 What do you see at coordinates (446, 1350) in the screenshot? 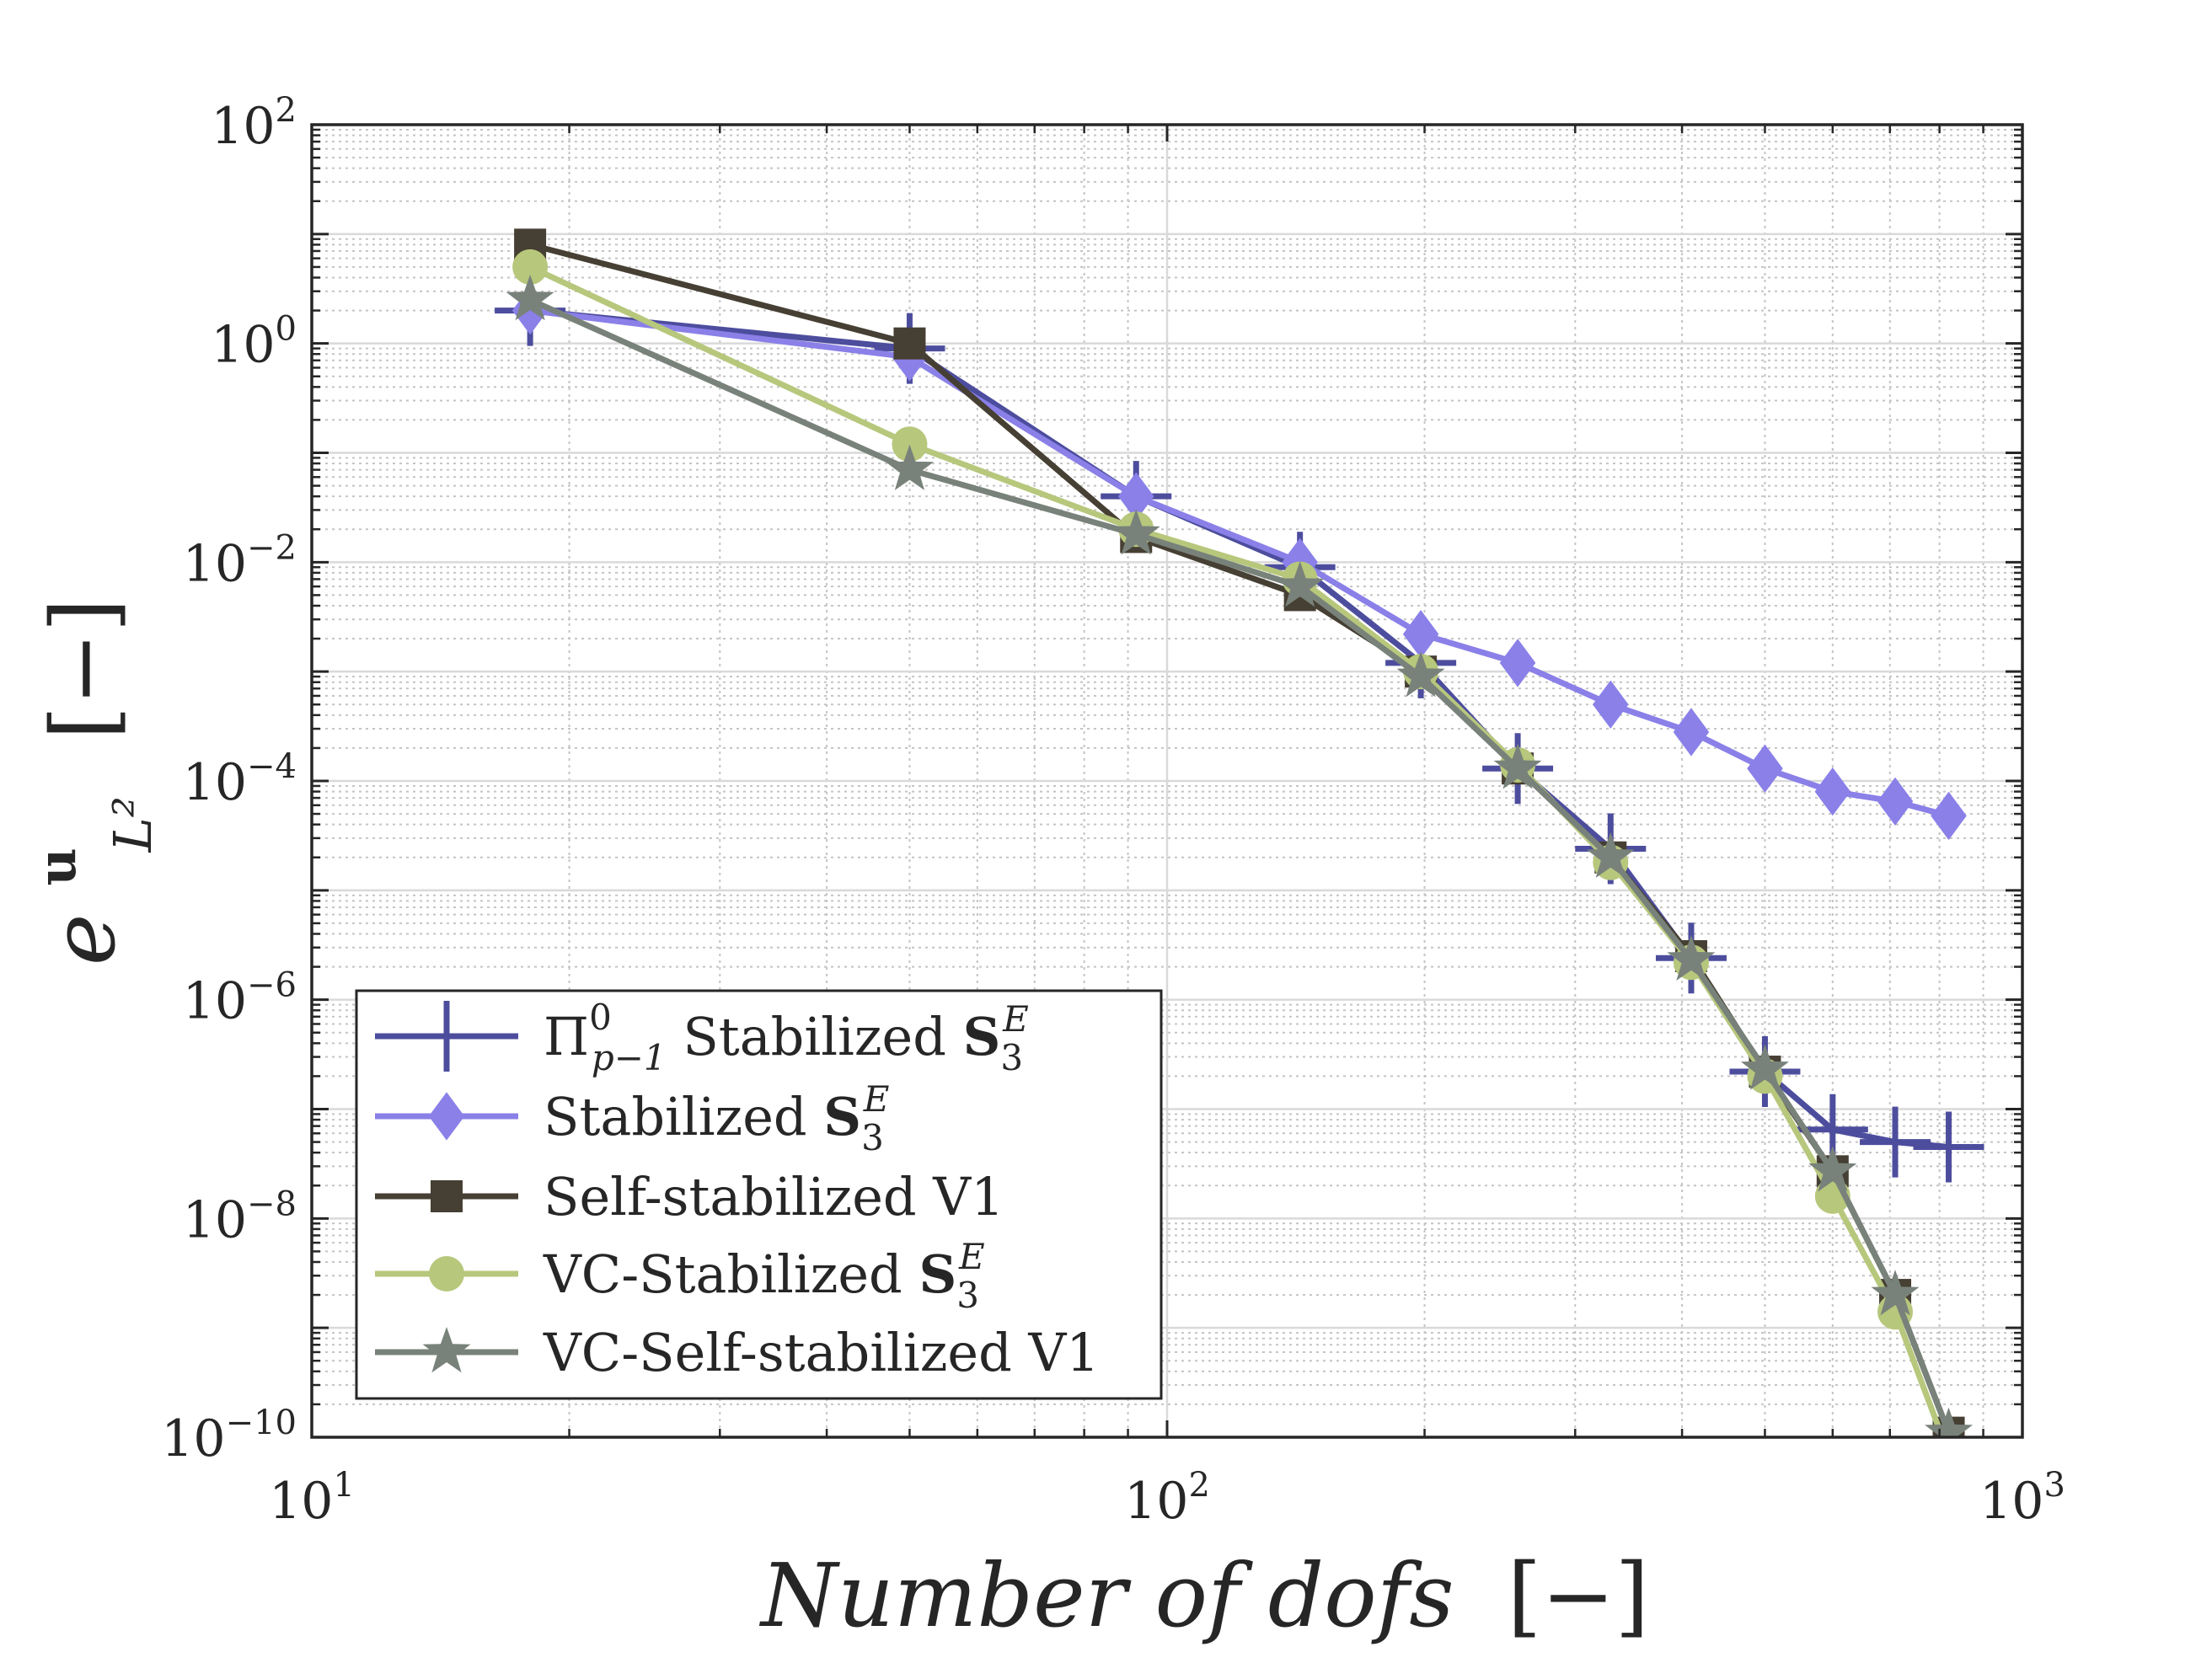
I see `legend-marker-star` at bounding box center [446, 1350].